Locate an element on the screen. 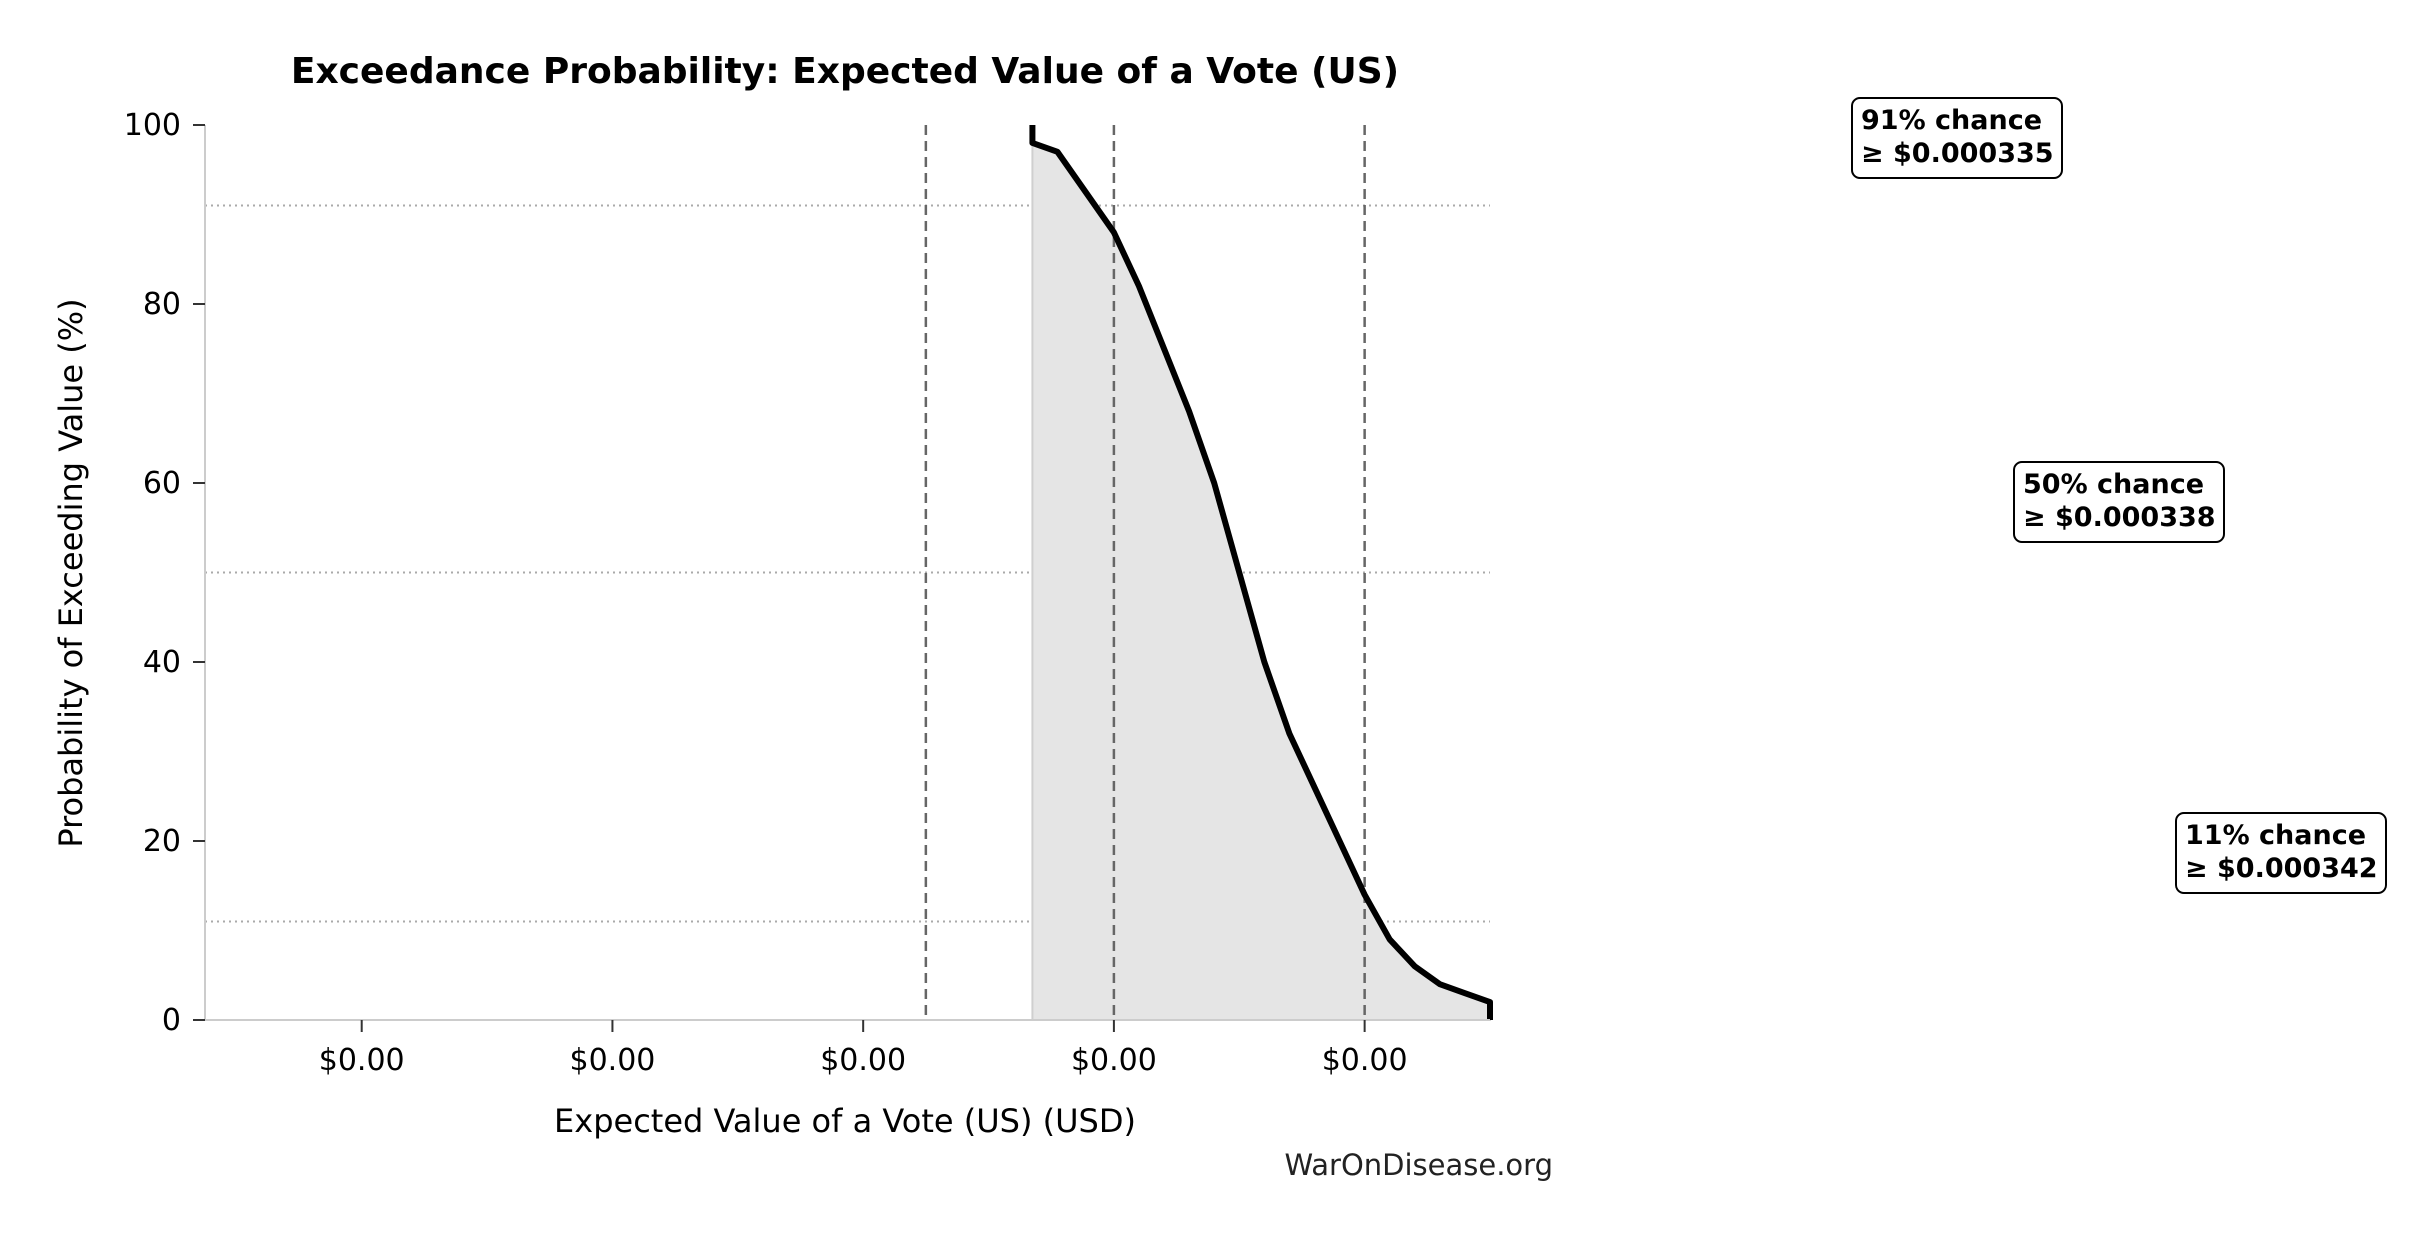 The image size is (2420, 1233). annotation-probability: 91% chance is located at coordinates (1951, 120).